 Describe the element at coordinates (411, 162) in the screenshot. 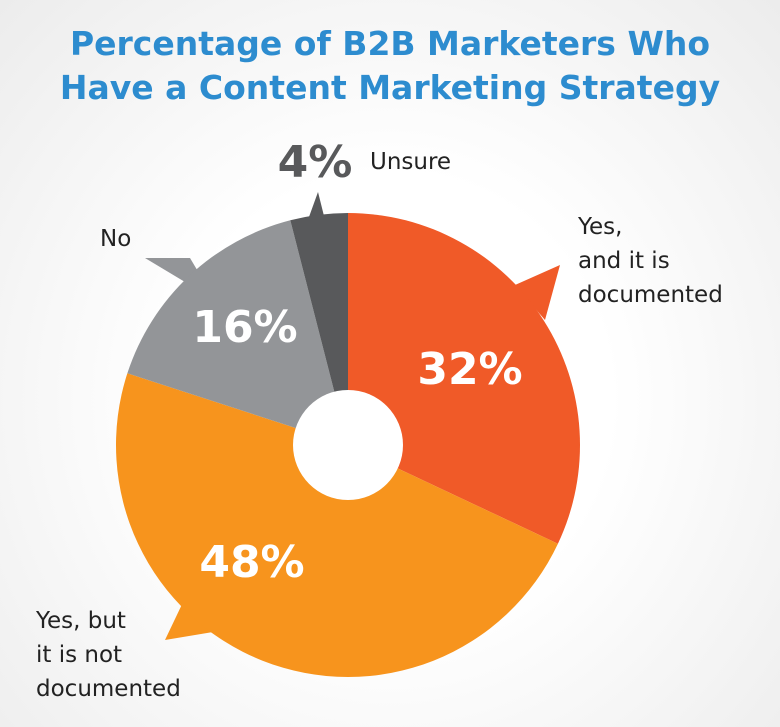

I see `category-label: Unsure` at that location.